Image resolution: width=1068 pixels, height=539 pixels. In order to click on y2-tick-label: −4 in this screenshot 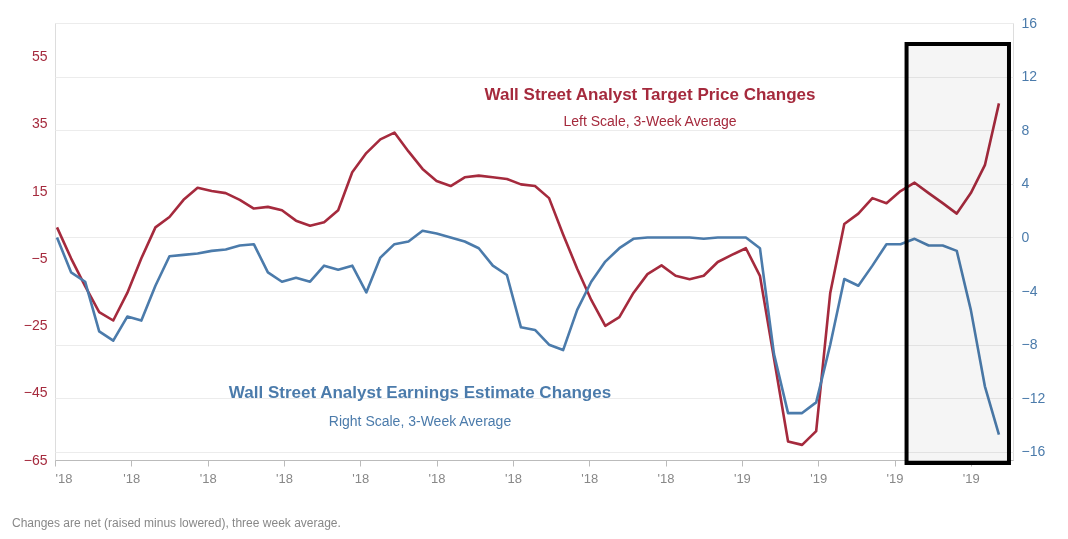, I will do `click(1029, 290)`.